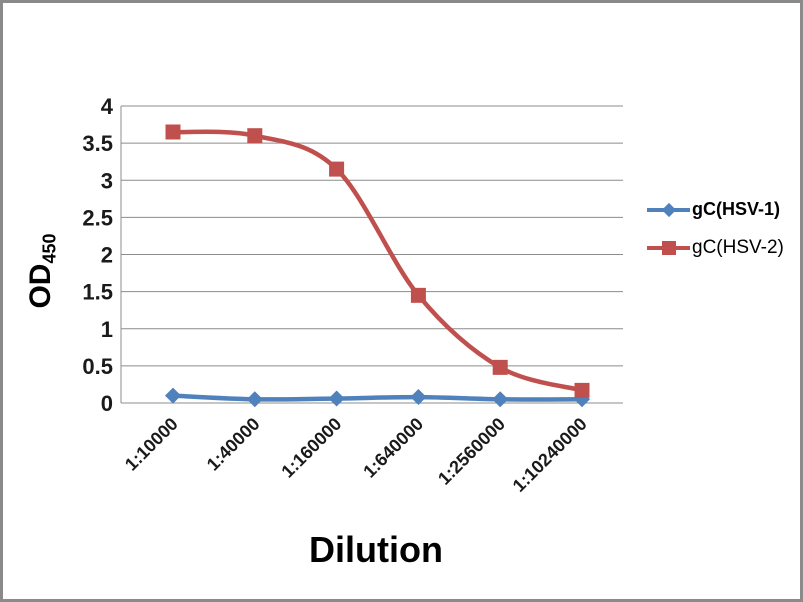 The image size is (803, 602). What do you see at coordinates (97, 292) in the screenshot?
I see `y-tick-label: 1.5` at bounding box center [97, 292].